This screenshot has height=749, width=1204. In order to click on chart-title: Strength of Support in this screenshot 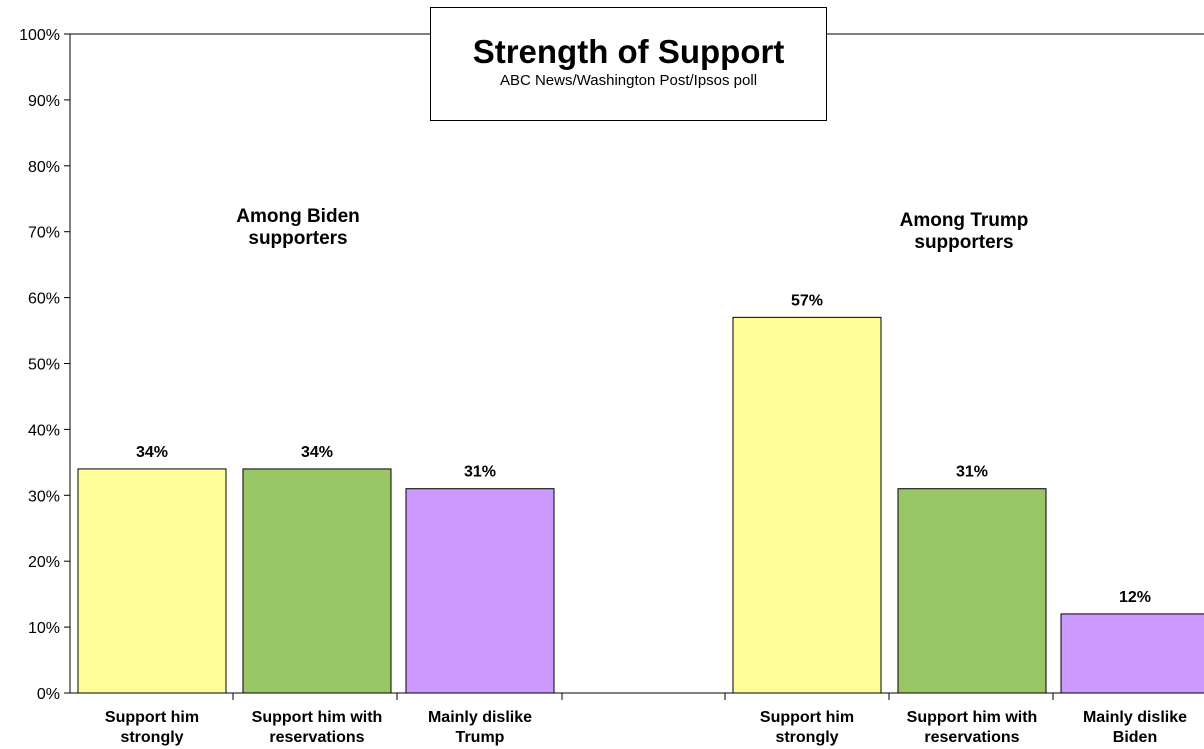, I will do `click(628, 51)`.